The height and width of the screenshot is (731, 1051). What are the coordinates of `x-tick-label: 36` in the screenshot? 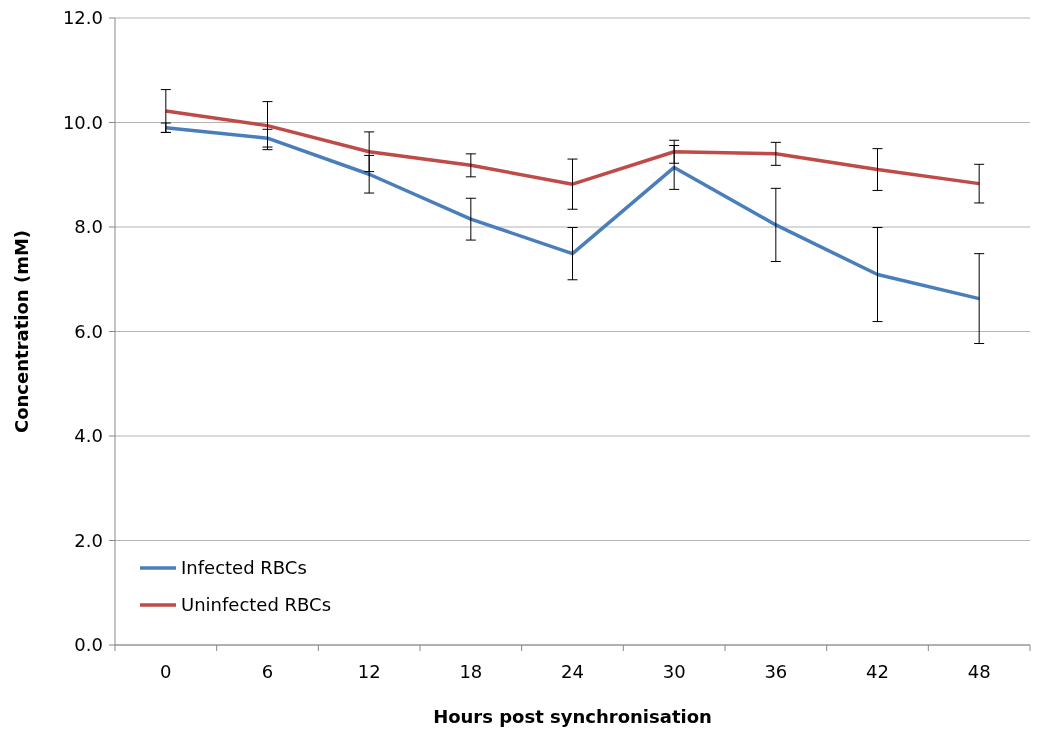 It's located at (776, 671).